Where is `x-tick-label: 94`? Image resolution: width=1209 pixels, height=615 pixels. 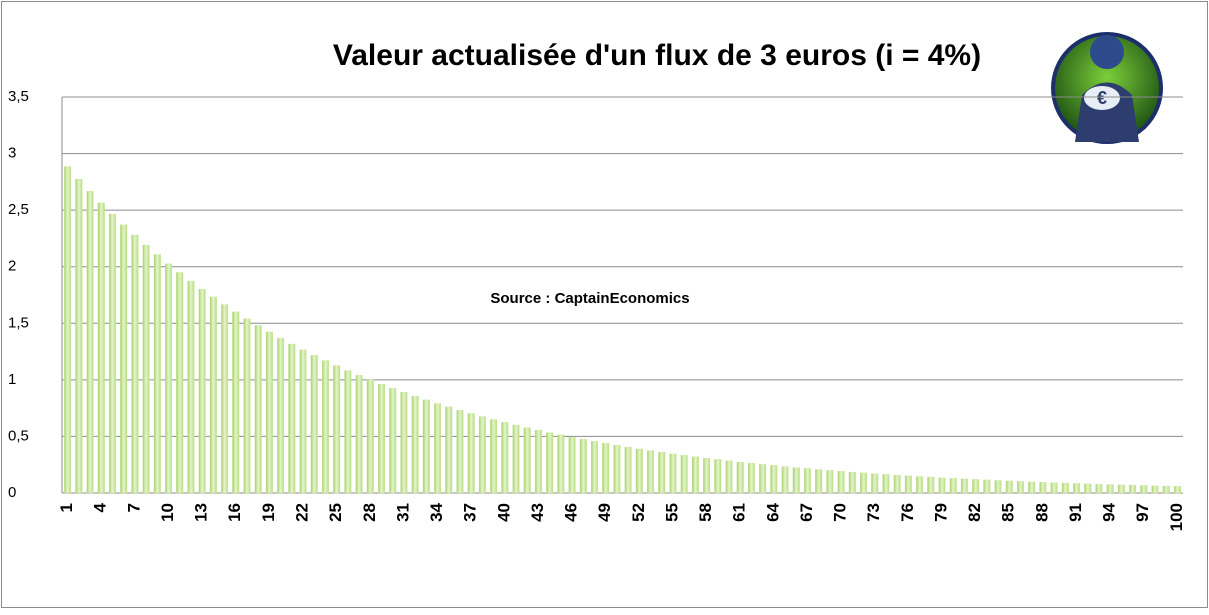 x-tick-label: 94 is located at coordinates (1109, 511).